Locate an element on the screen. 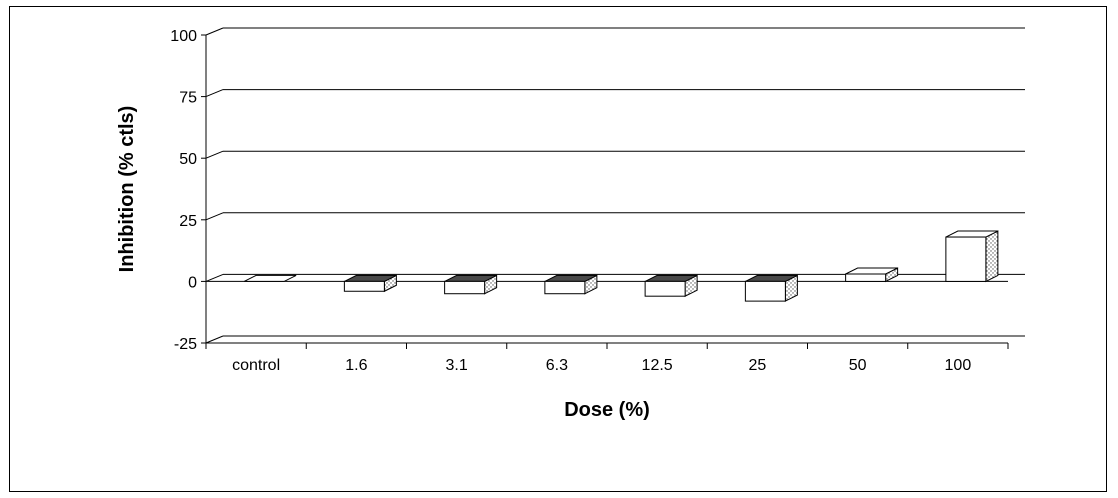 Image resolution: width=1118 pixels, height=498 pixels. bars is located at coordinates (621, 266).